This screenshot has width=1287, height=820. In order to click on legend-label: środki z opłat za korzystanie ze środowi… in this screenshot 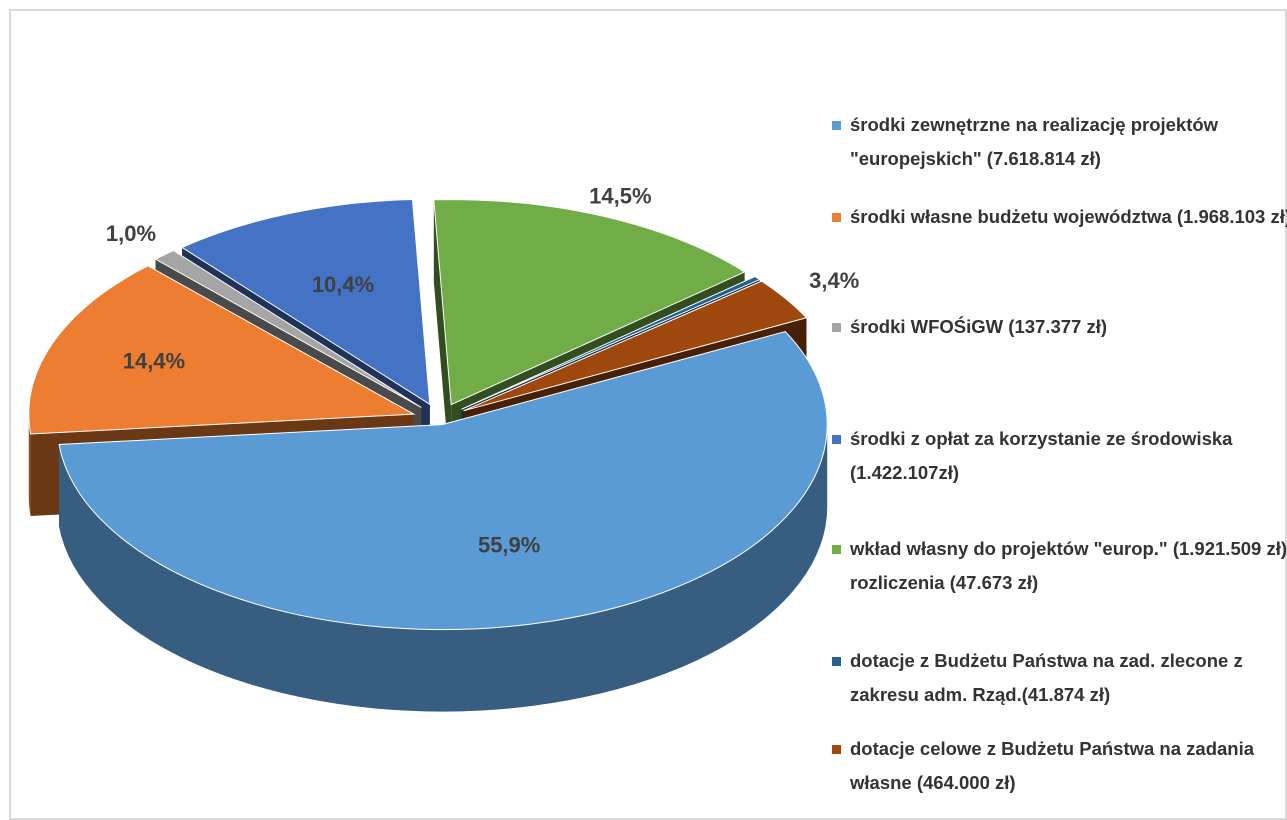, I will do `click(1041, 455)`.